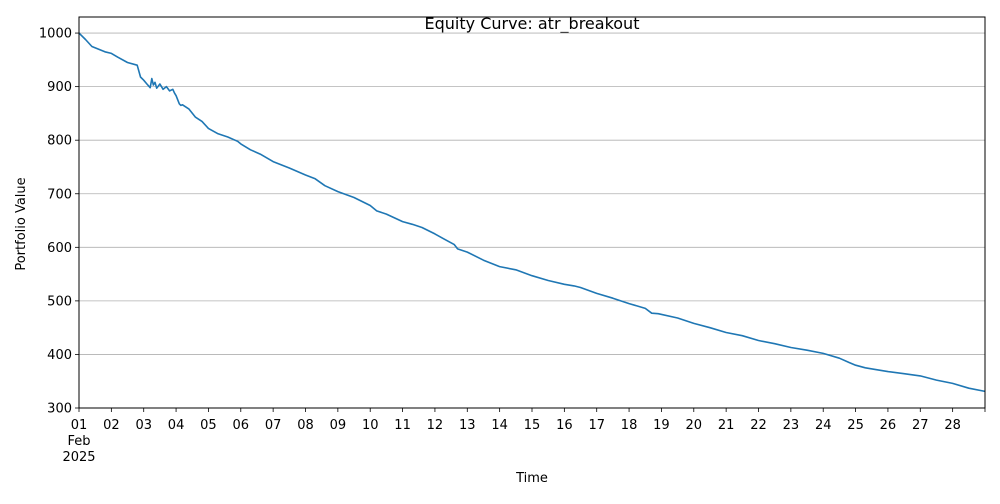 This screenshot has height=504, width=1000. Describe the element at coordinates (59, 194) in the screenshot. I see `y-tick-label: 700` at that location.